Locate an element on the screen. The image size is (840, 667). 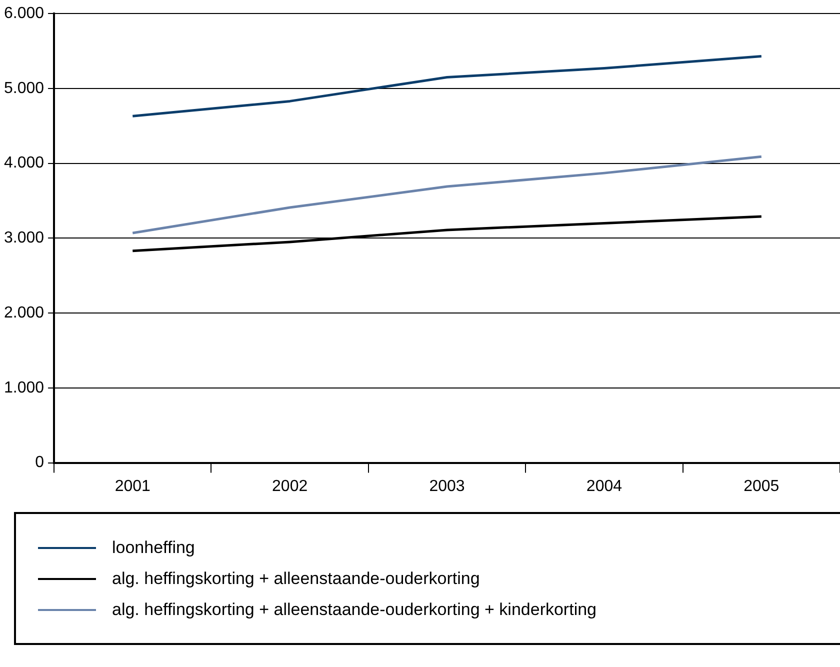
x-tick-label: 2002 is located at coordinates (290, 486).